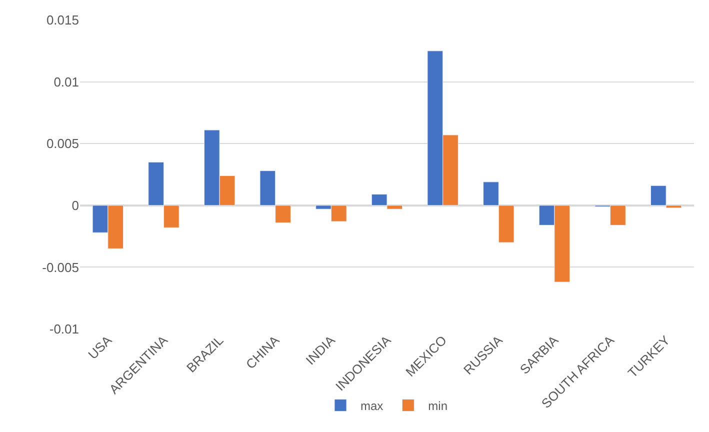 This screenshot has width=709, height=432. I want to click on y-tick-label: 0.01, so click(66, 82).